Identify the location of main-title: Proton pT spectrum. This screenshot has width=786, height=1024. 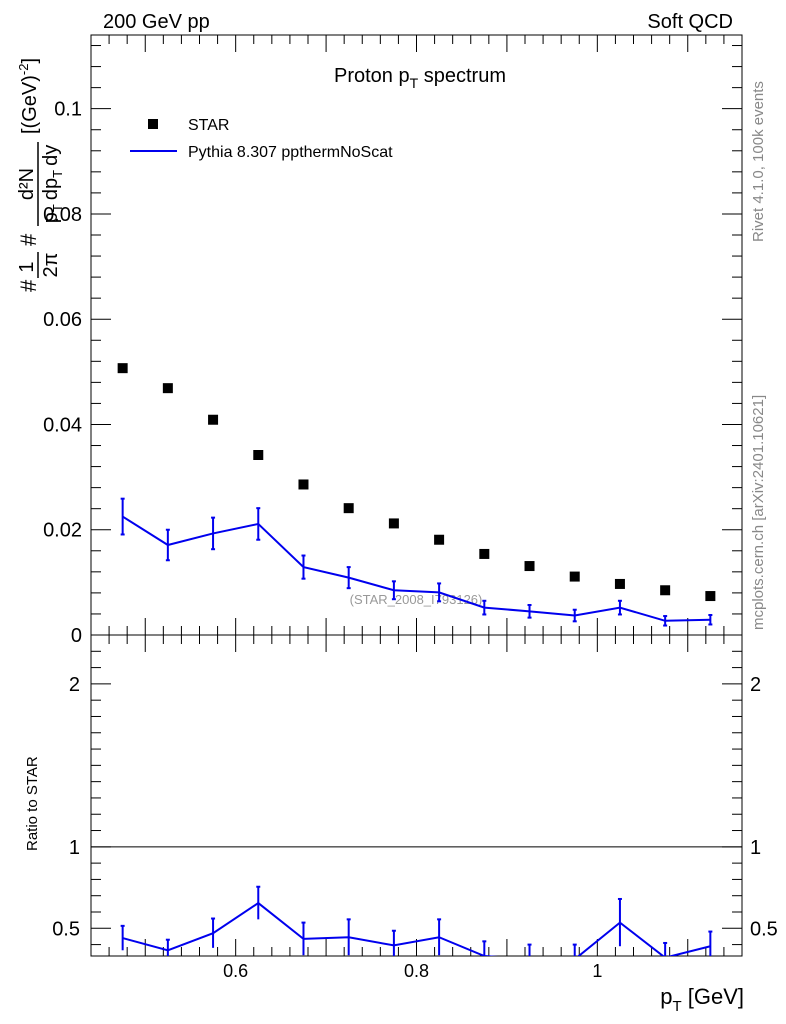
(420, 78).